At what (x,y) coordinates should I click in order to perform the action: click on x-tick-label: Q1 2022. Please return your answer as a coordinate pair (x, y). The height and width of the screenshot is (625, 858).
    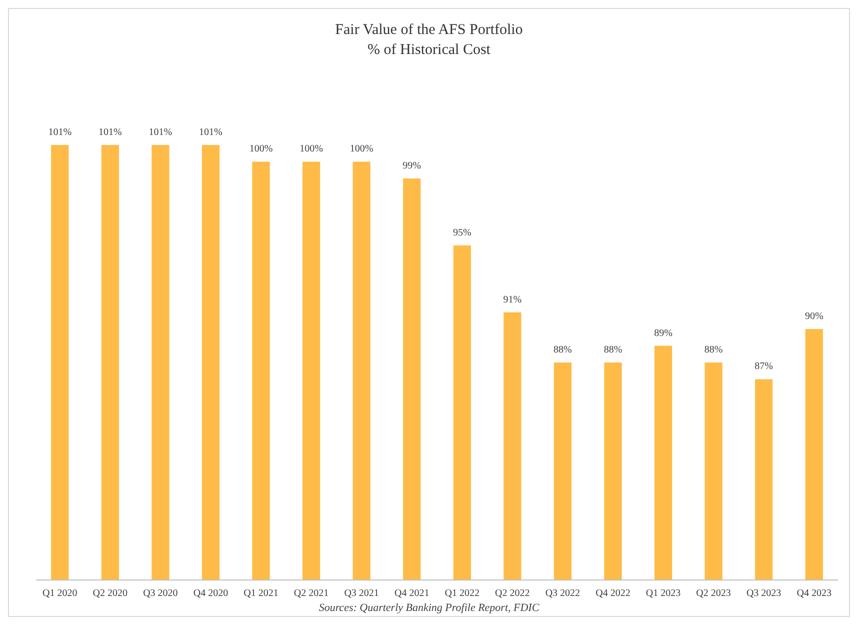
    Looking at the image, I should click on (462, 593).